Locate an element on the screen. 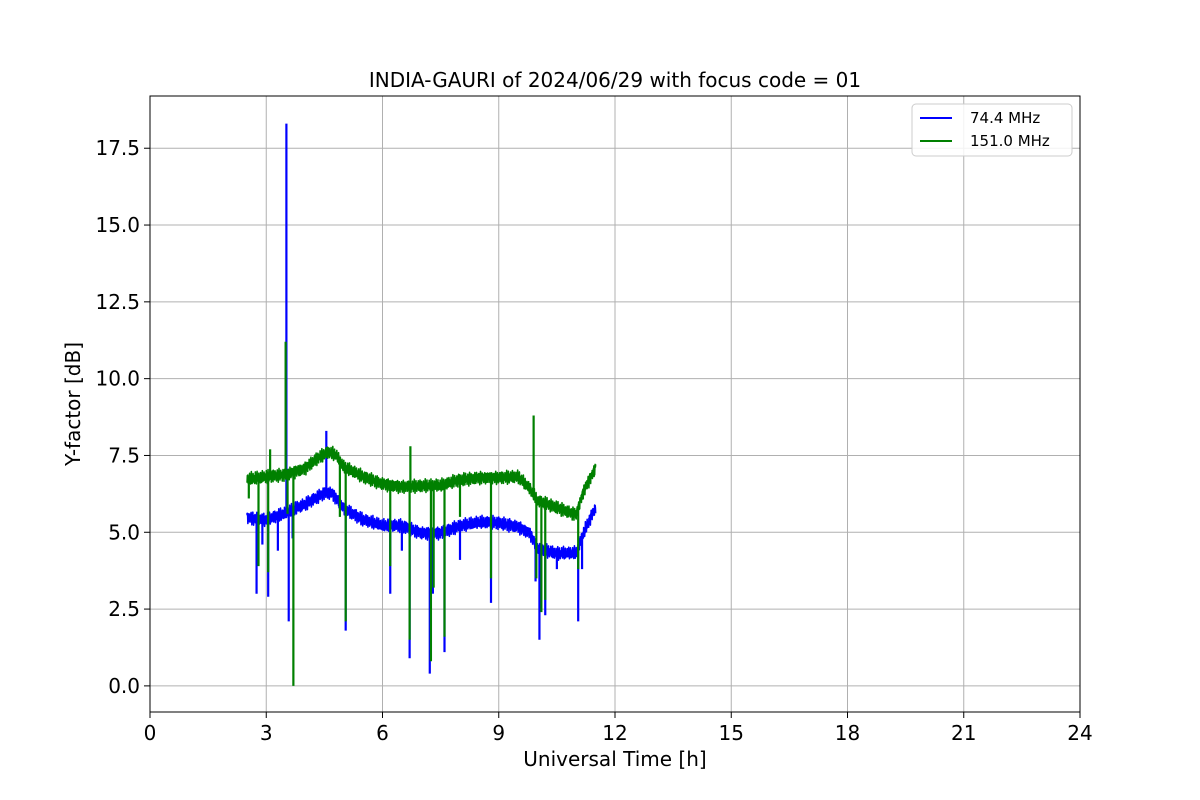  x-tick-label: 0 is located at coordinates (150, 733).